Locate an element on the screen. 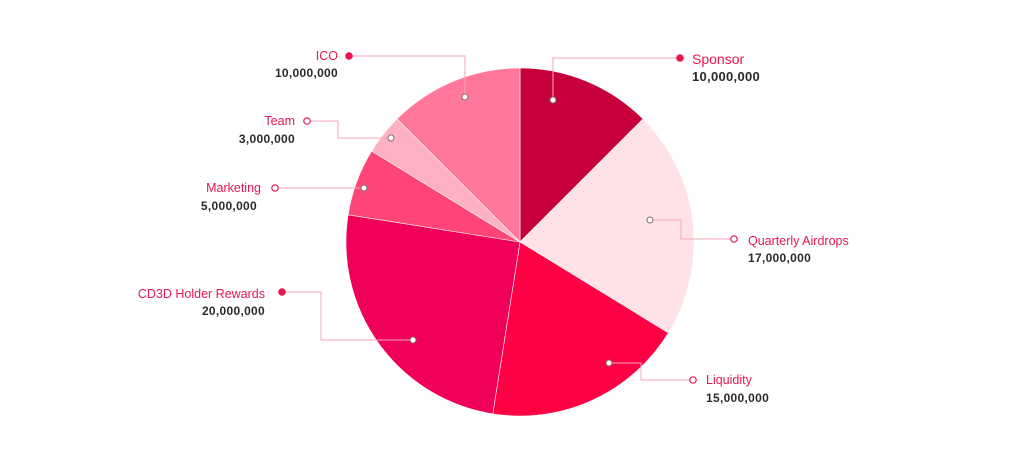 The height and width of the screenshot is (470, 1024). pie-slice-sponsor is located at coordinates (581, 155).